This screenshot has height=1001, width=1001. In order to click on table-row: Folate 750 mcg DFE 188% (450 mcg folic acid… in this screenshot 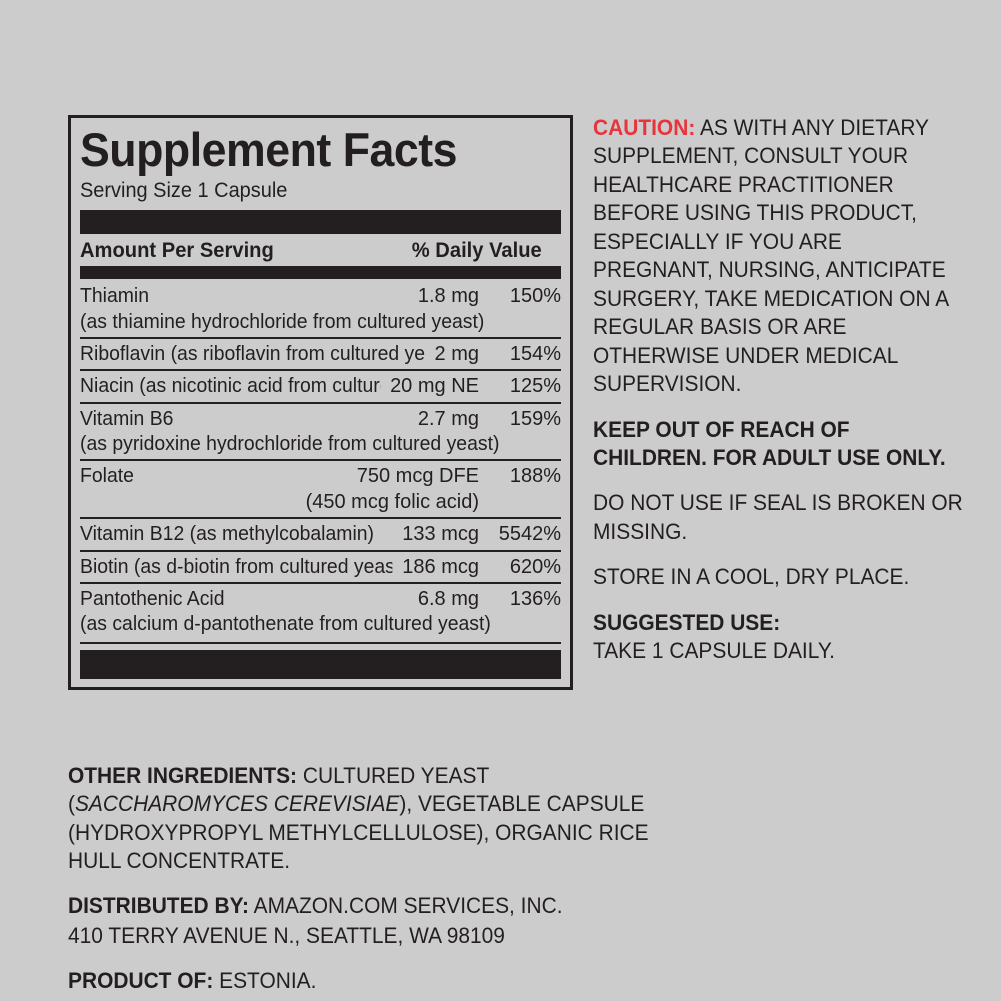, I will do `click(320, 488)`.